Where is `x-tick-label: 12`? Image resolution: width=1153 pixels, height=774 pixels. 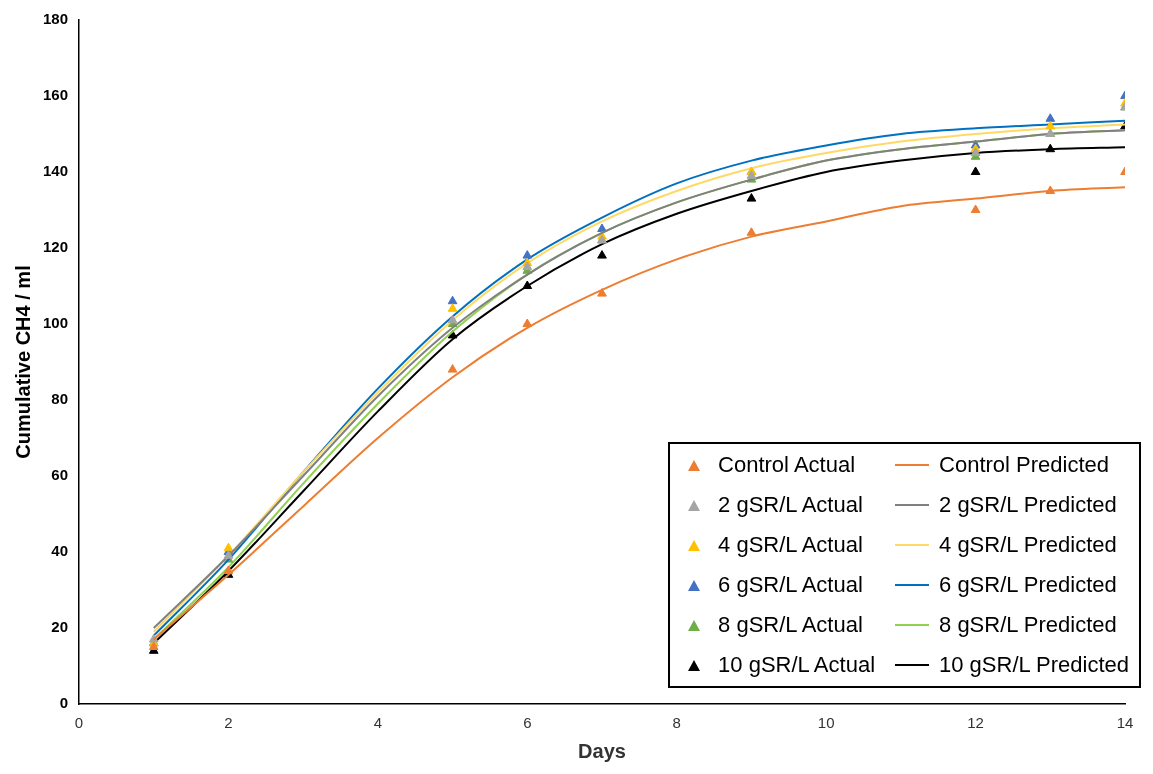
x-tick-label: 12 is located at coordinates (975, 723).